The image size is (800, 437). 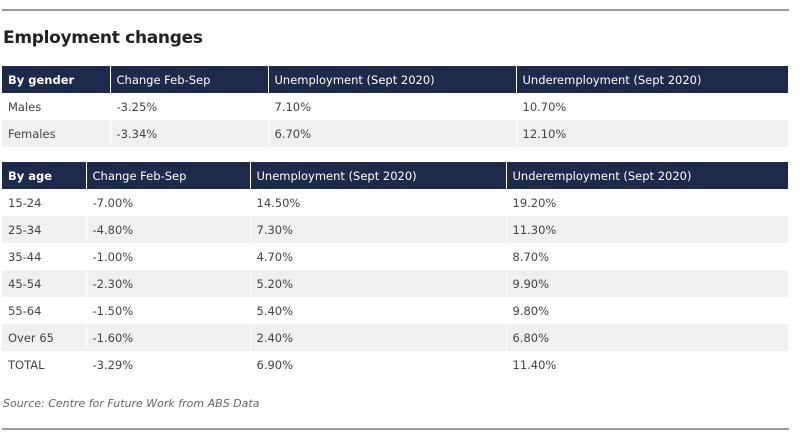 I want to click on table-cell-change: -1.00%, so click(x=167, y=256).